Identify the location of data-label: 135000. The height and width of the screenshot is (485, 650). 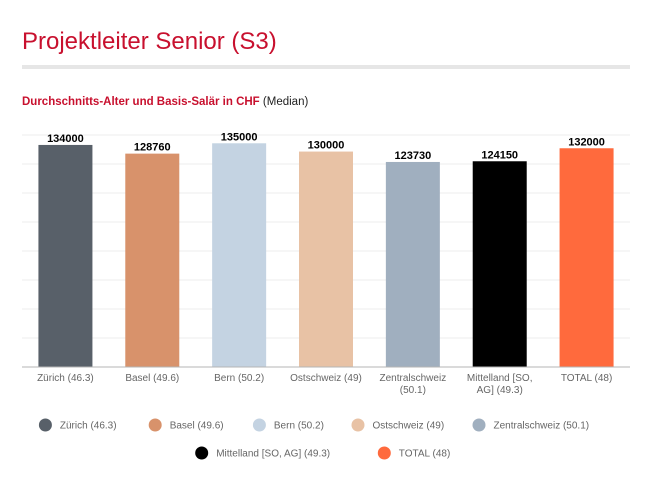
(239, 137).